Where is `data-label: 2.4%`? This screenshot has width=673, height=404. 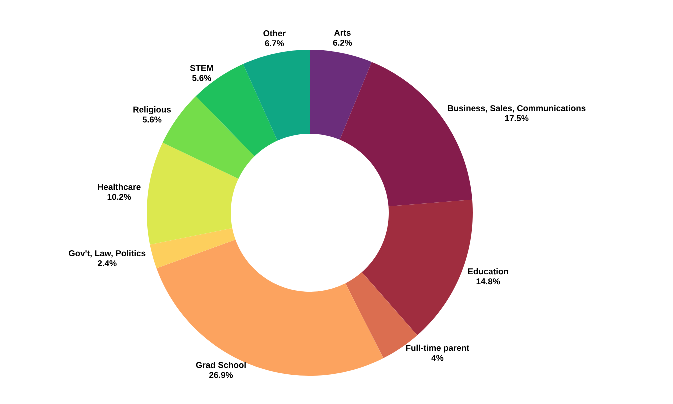 data-label: 2.4% is located at coordinates (107, 263).